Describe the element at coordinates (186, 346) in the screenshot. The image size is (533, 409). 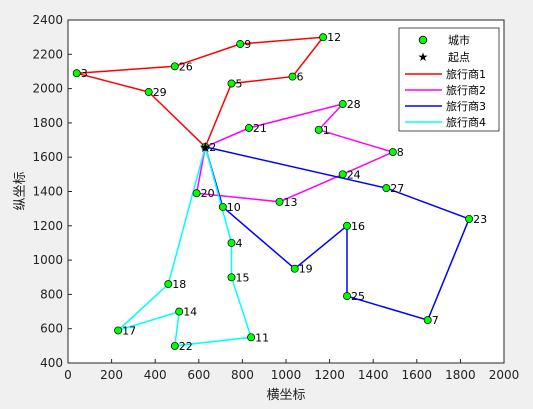
I see `city-label-22: 22` at that location.